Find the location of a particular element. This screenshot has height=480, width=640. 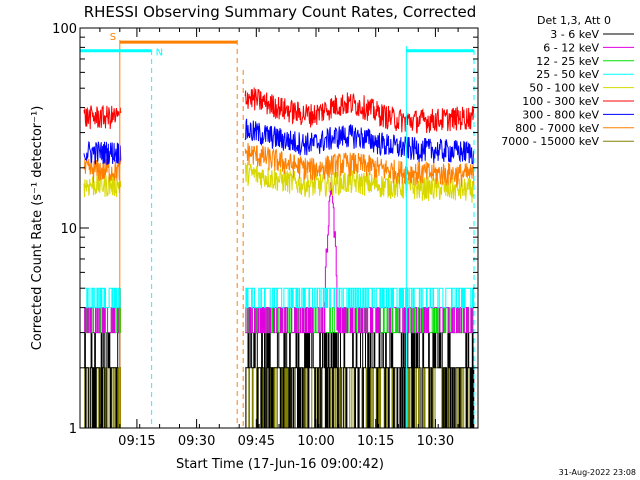

y-tick-label: 100 is located at coordinates (64, 29).